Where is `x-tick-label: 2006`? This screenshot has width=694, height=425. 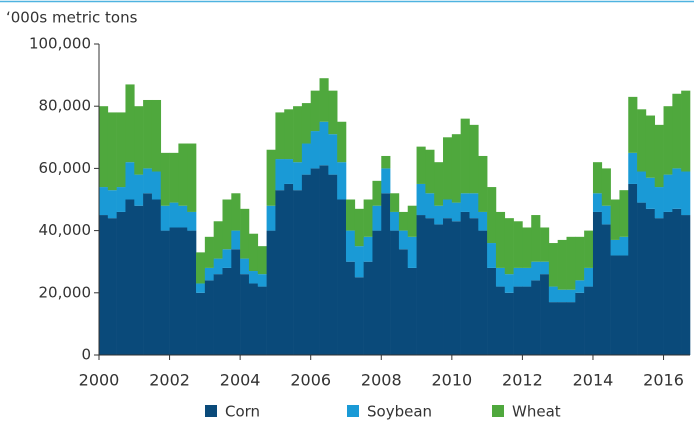
x-tick-label: 2006 is located at coordinates (310, 380).